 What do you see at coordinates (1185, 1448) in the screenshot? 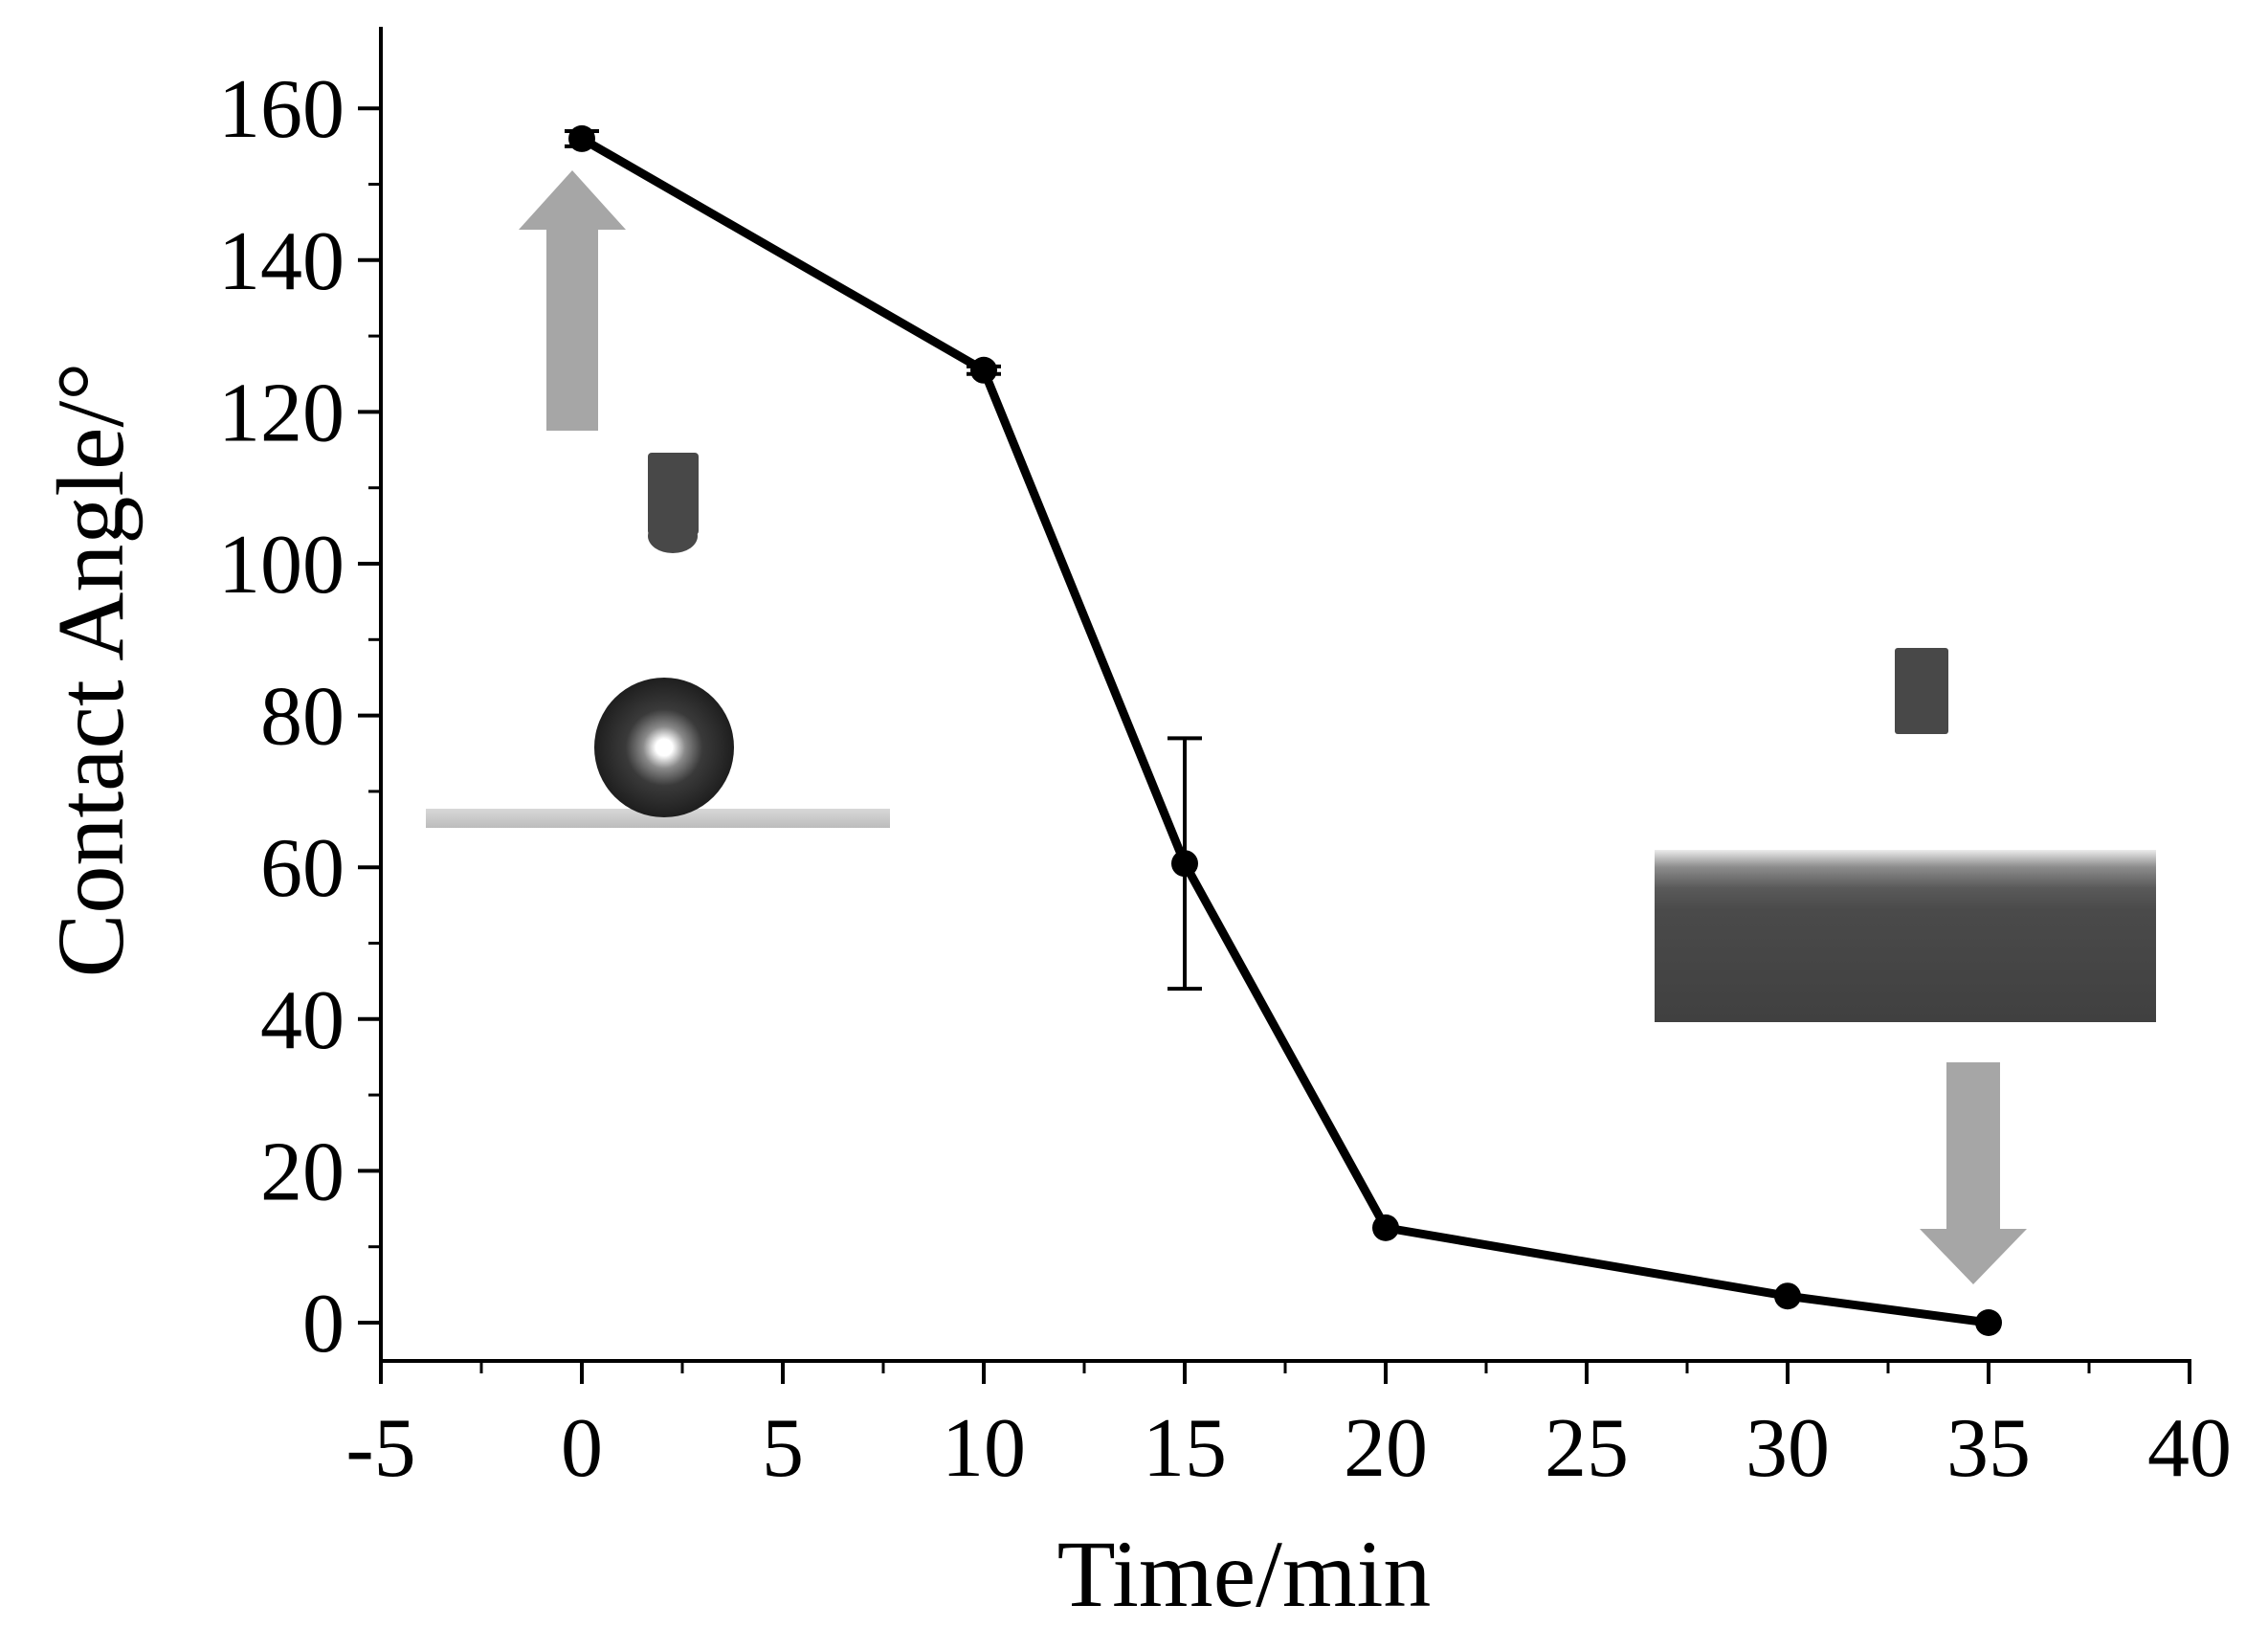
I see `x-tick-label: 15` at bounding box center [1185, 1448].